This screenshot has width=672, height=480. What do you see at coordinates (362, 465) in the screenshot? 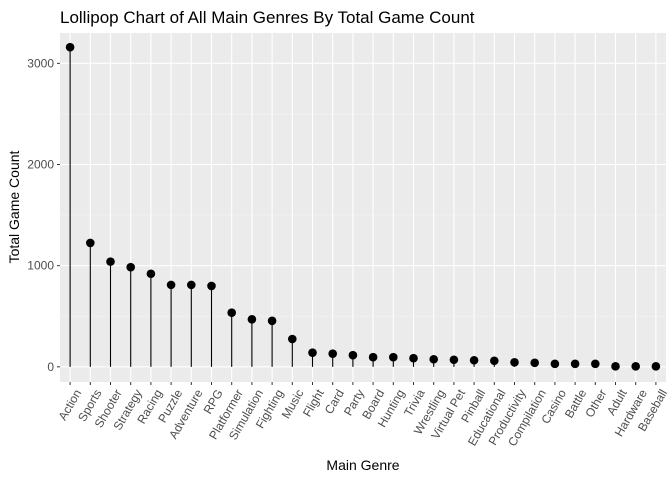
I see `x-axis-title: Main Genre` at bounding box center [362, 465].